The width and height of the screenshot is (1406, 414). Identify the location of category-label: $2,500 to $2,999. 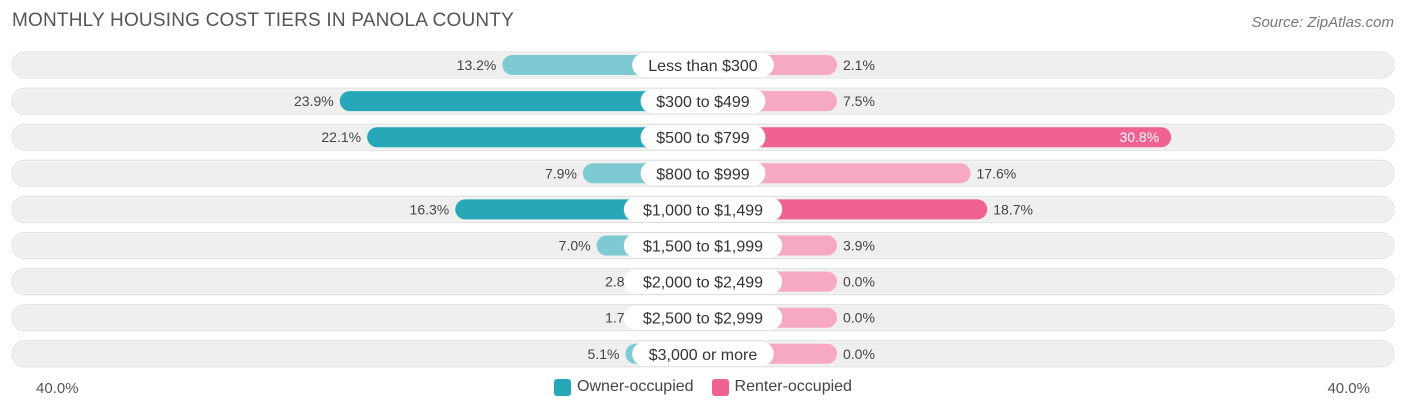
(703, 319).